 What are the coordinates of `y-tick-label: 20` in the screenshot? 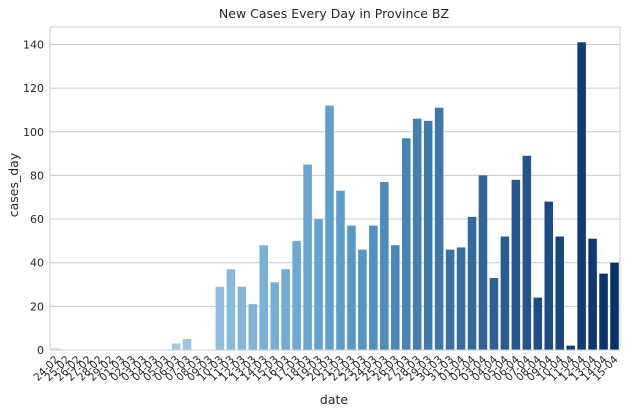 It's located at (37, 306).